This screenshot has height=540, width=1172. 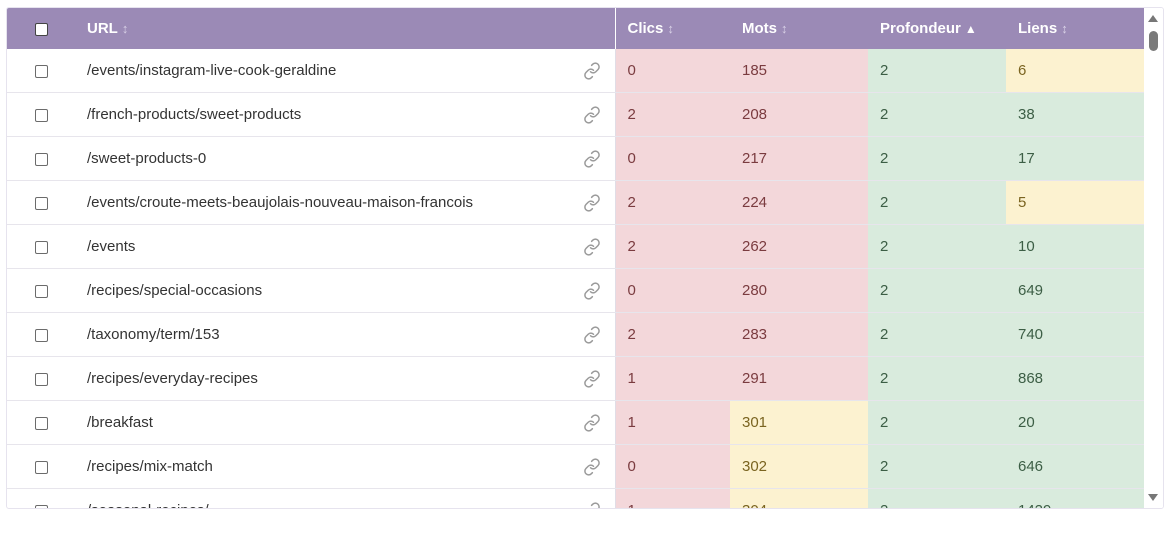 I want to click on select-all-checkbox, so click(x=41, y=29).